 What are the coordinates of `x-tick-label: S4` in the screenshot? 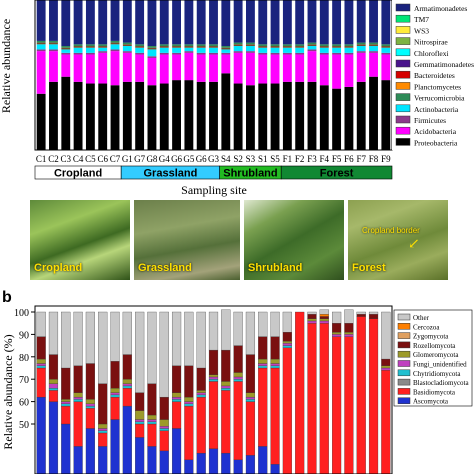 It's located at (226, 159).